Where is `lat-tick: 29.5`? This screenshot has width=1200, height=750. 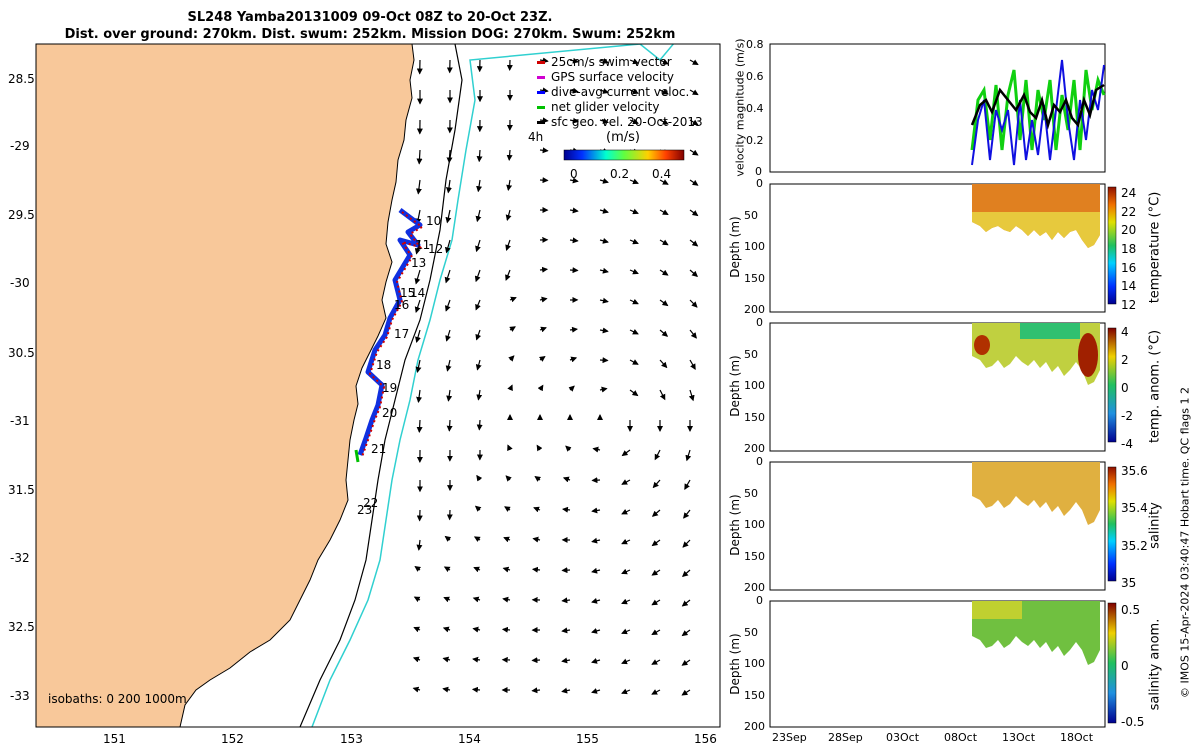
lat-tick: 29.5 is located at coordinates (21, 215).